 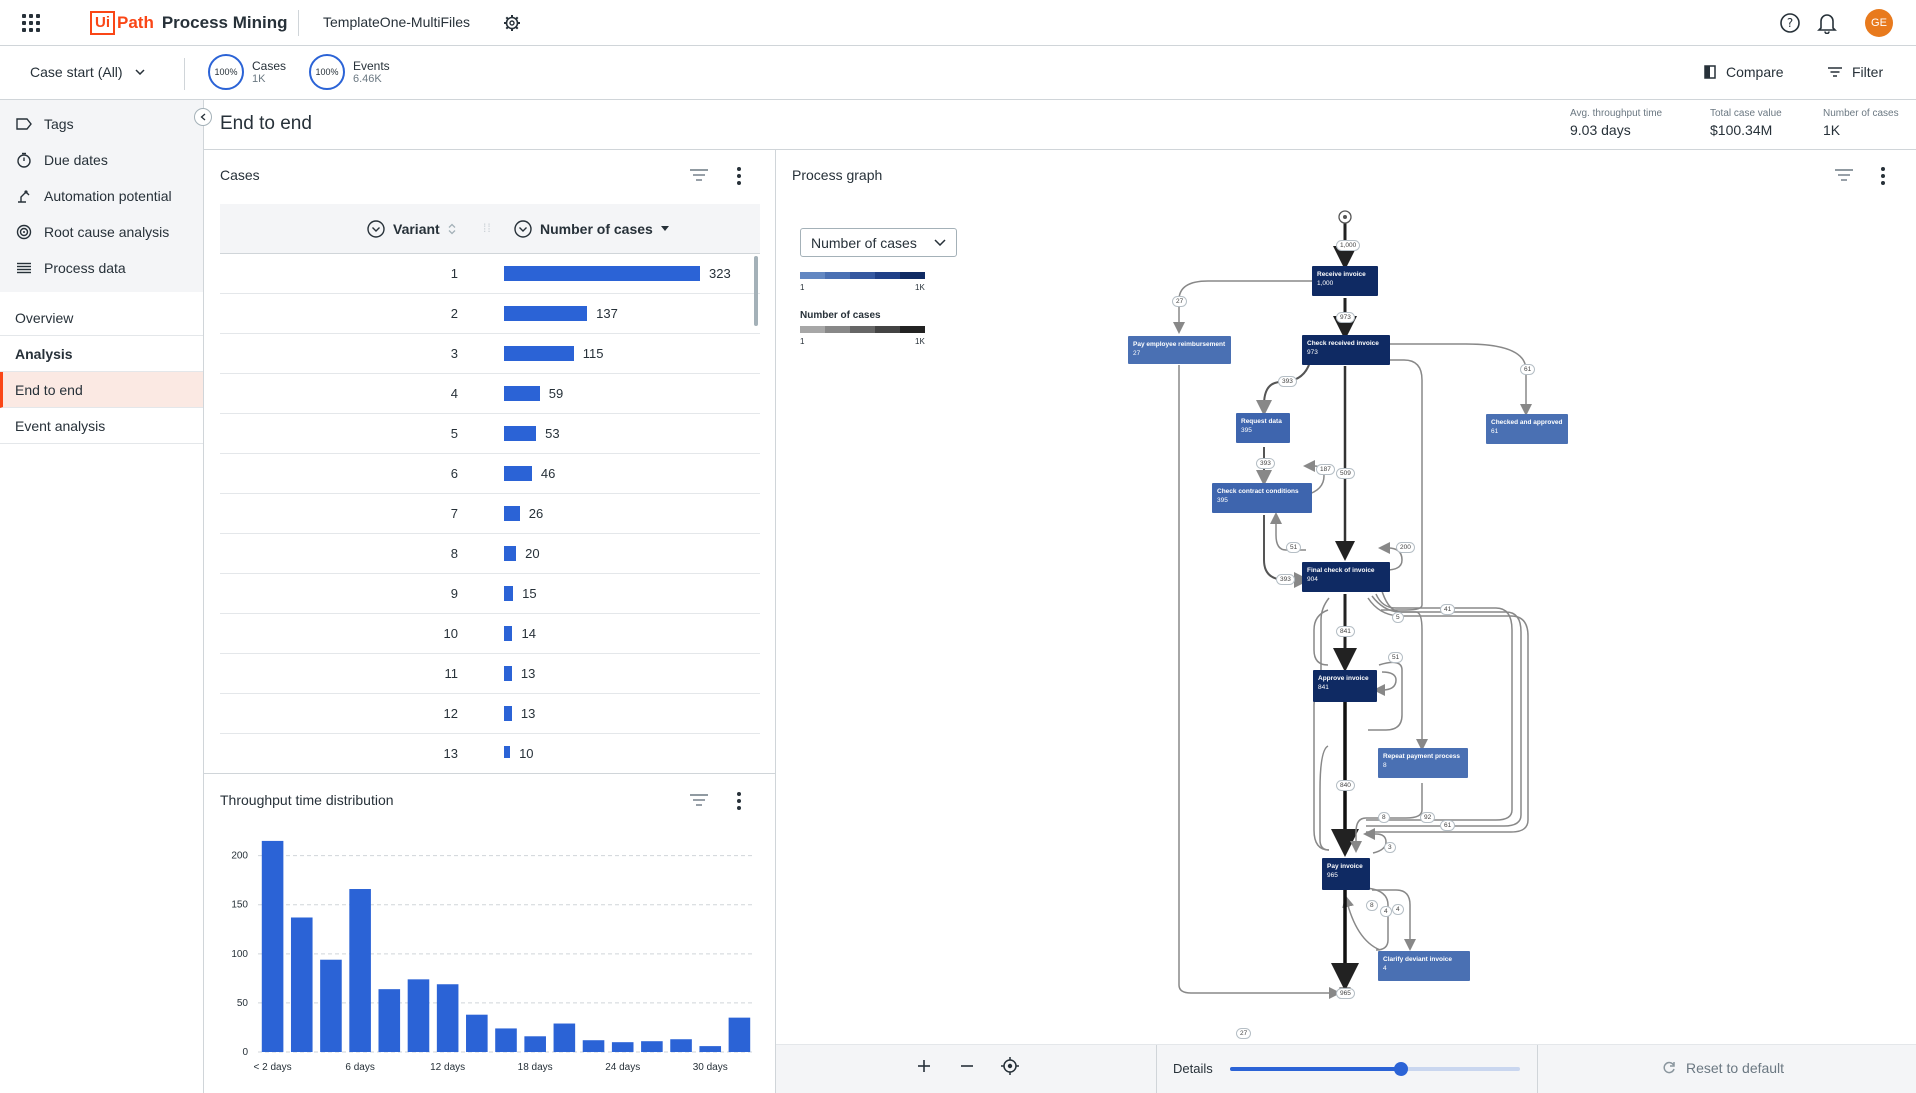 I want to click on sidebar-item-process-data: Process data, so click(x=101, y=268).